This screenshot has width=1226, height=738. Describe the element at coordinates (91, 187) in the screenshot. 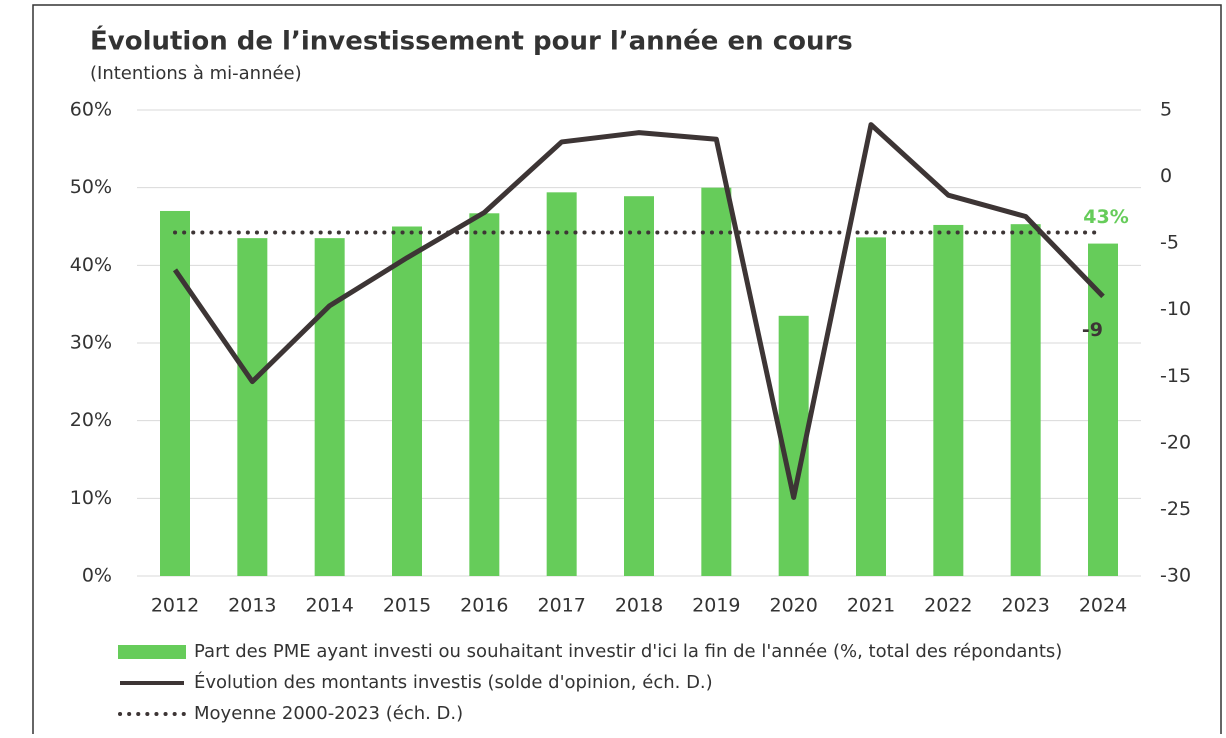

I see `y-tick-label: 50%` at that location.